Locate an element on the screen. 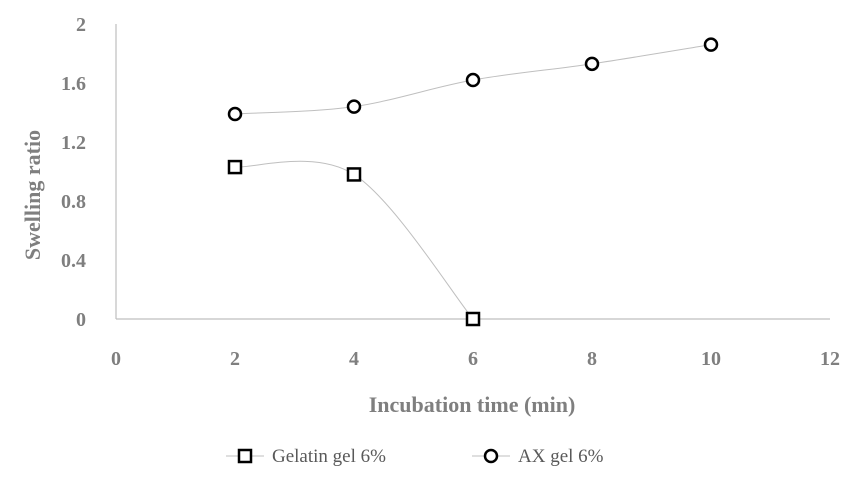 This screenshot has height=488, width=846. y-tick-label: 0.4 is located at coordinates (73, 261).